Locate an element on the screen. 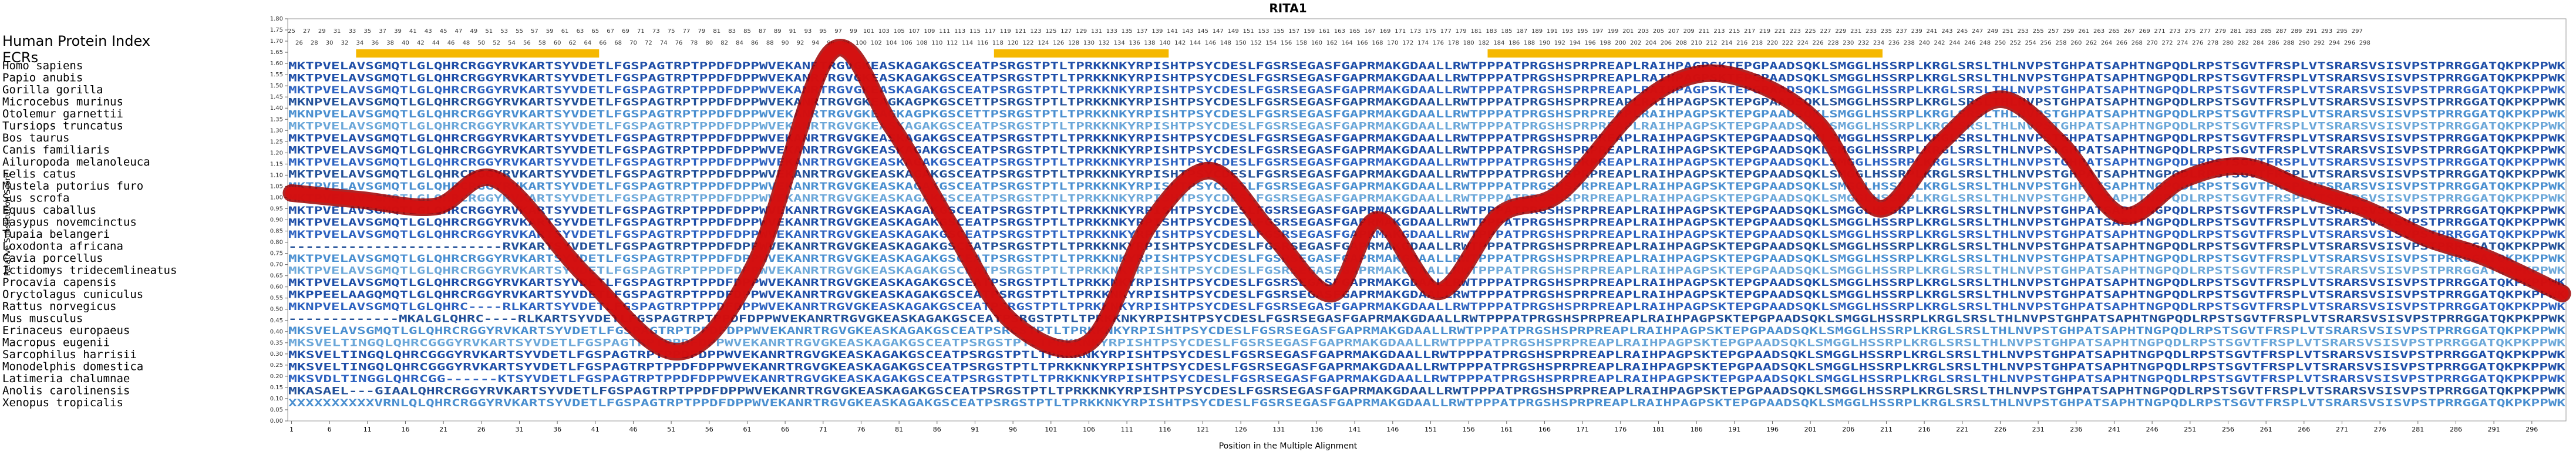  human-index-number: 171 is located at coordinates (1400, 31).